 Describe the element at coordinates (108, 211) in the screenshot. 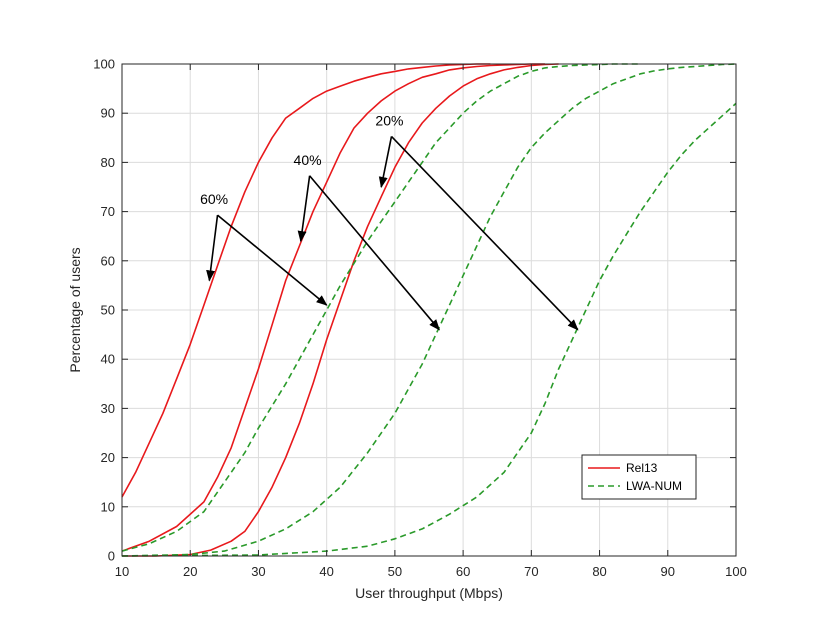

I see `y-tick-label: 70` at that location.